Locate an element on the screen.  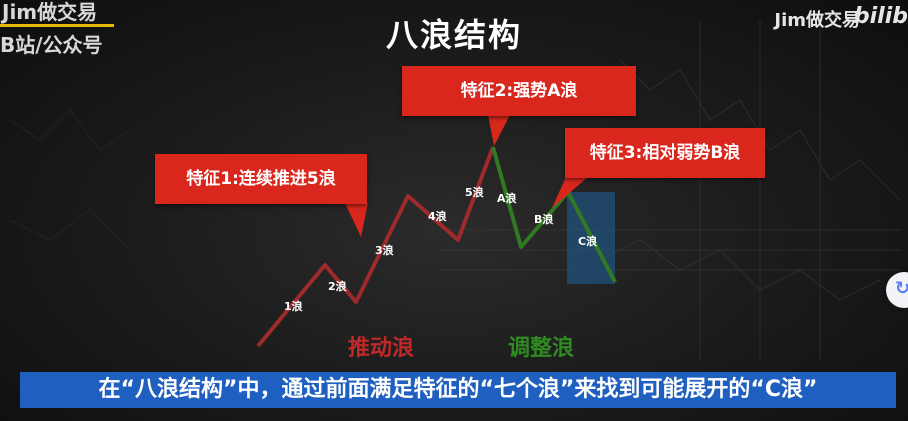
wave-5-label: 5浪 is located at coordinates (474, 192).